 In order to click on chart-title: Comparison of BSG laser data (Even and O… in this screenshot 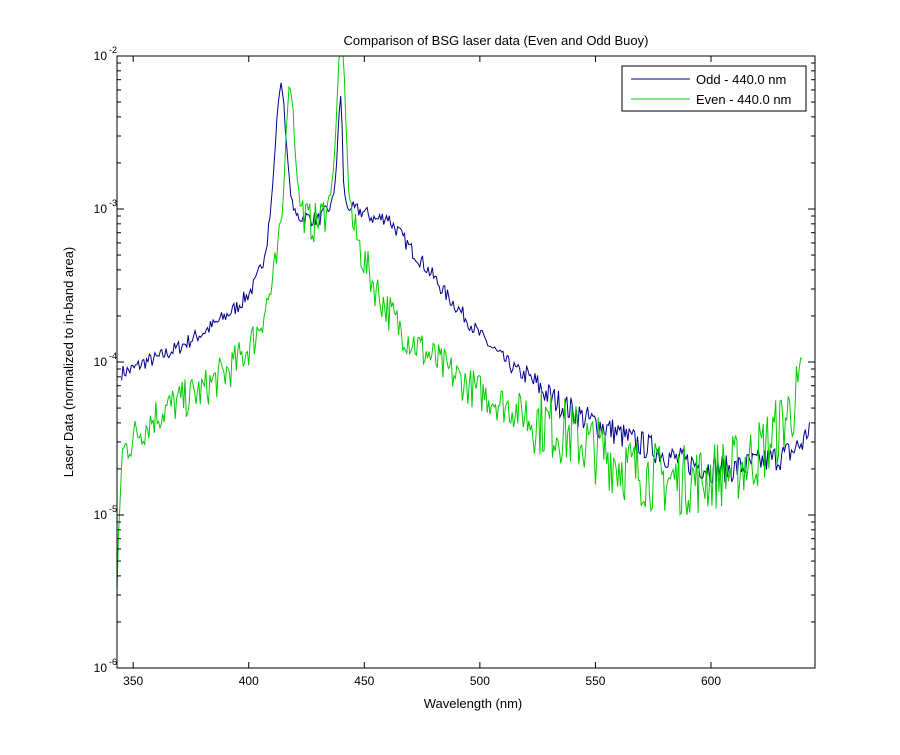, I will do `click(496, 40)`.